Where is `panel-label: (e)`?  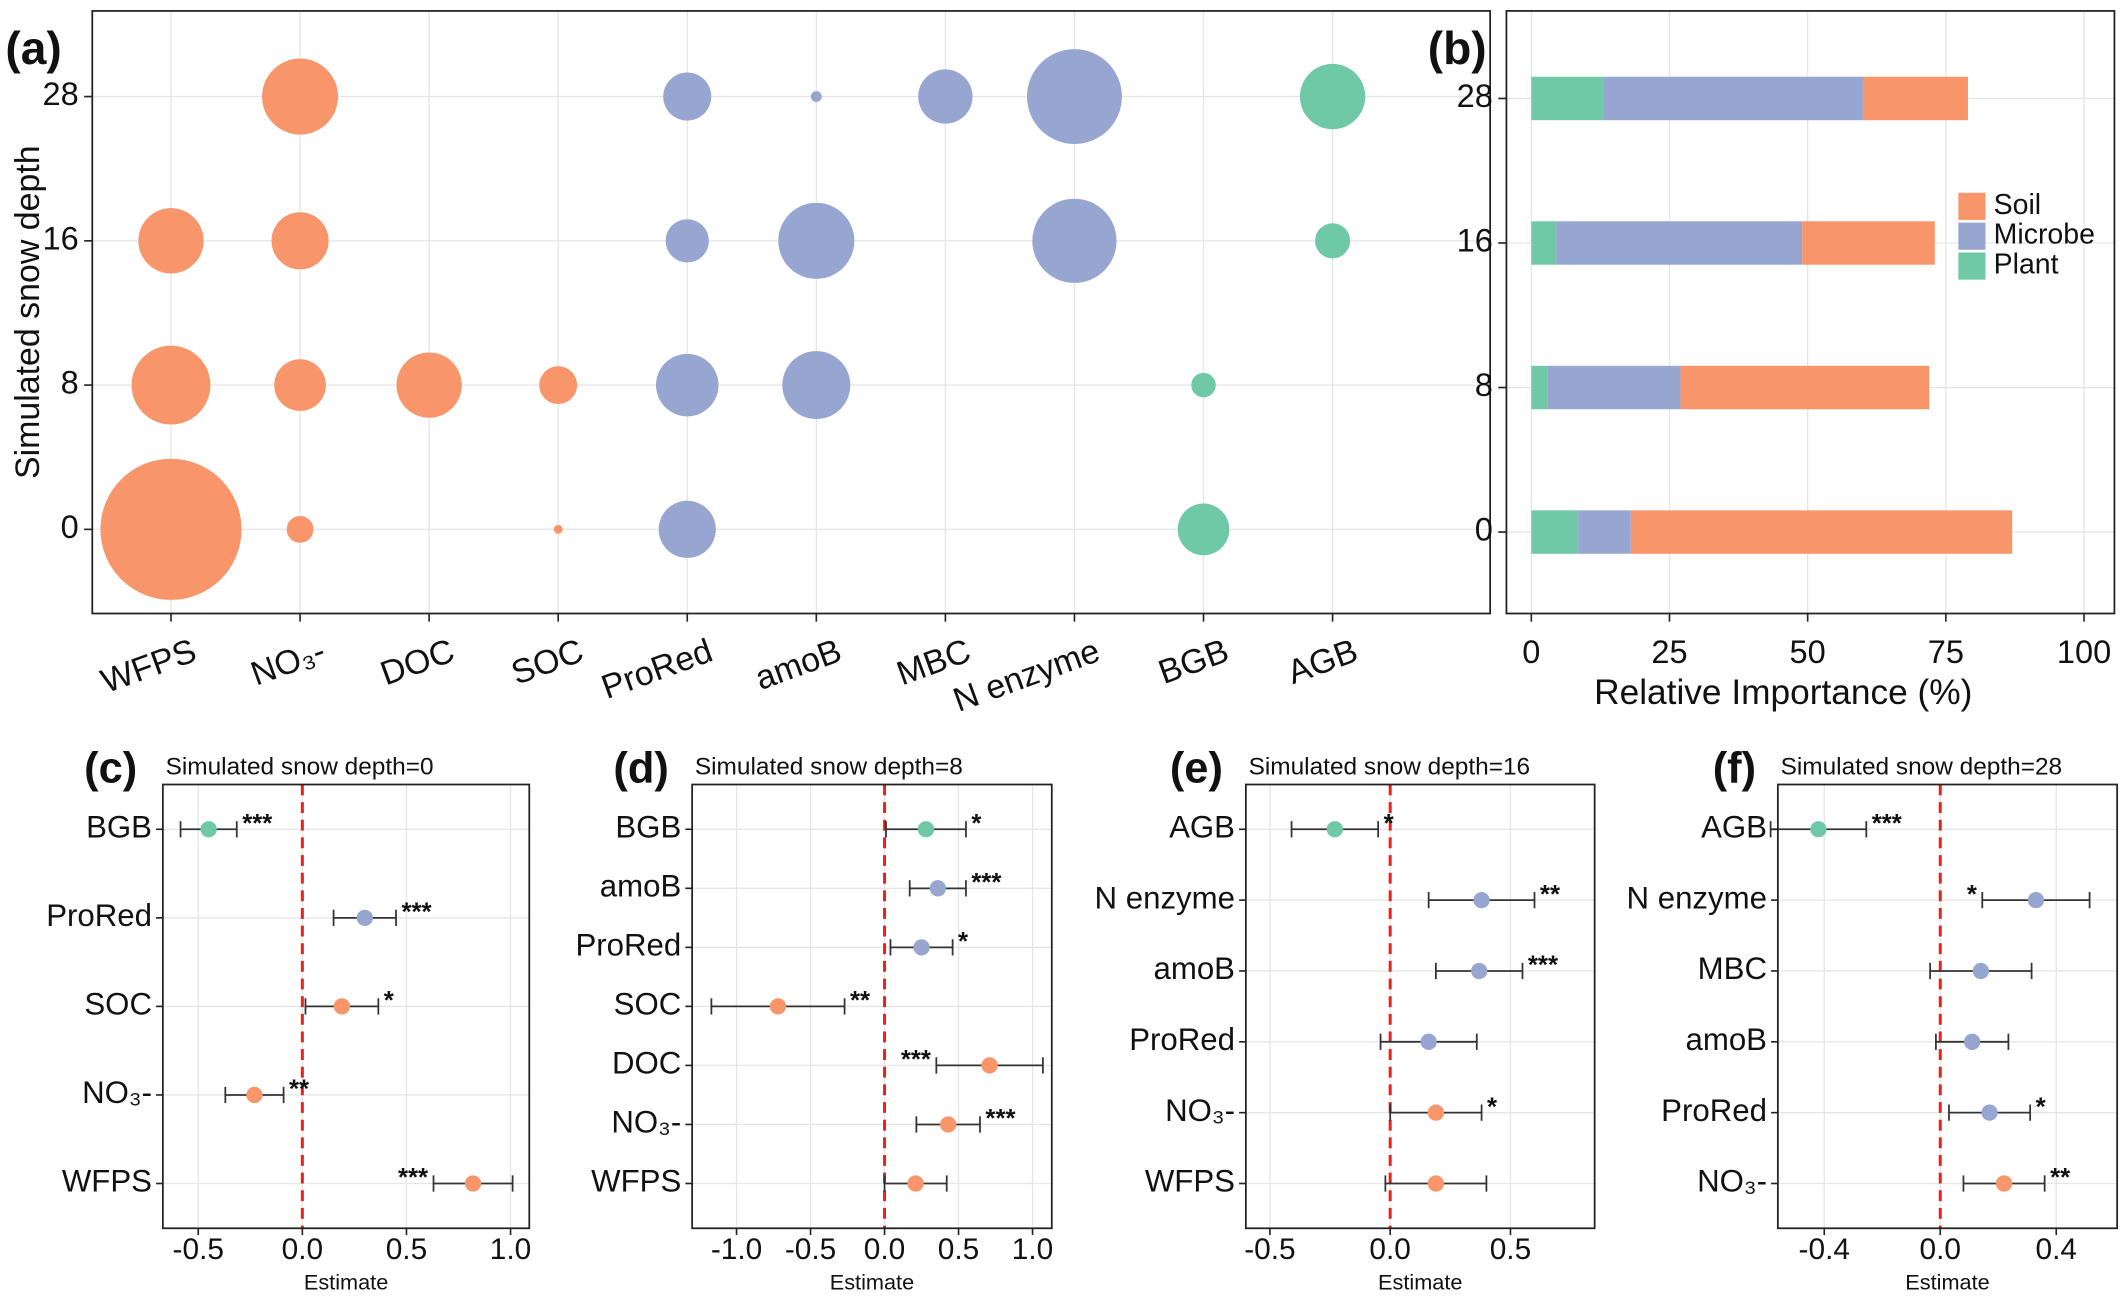 panel-label: (e) is located at coordinates (1196, 768).